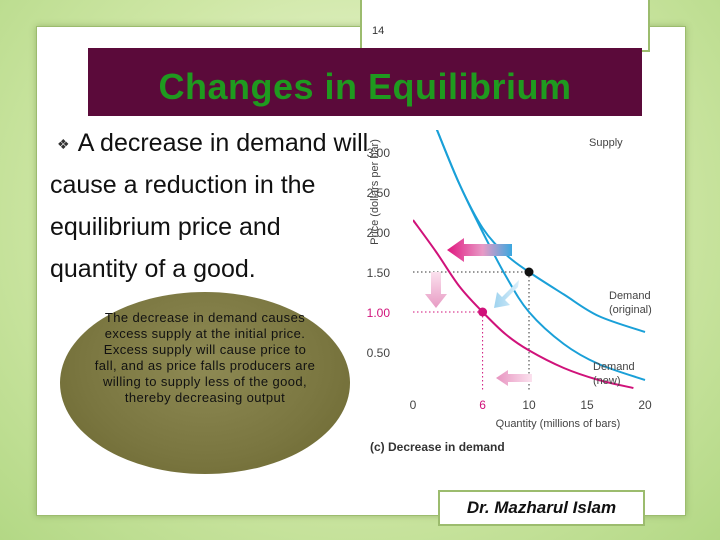  I want to click on author-box, so click(541, 508).